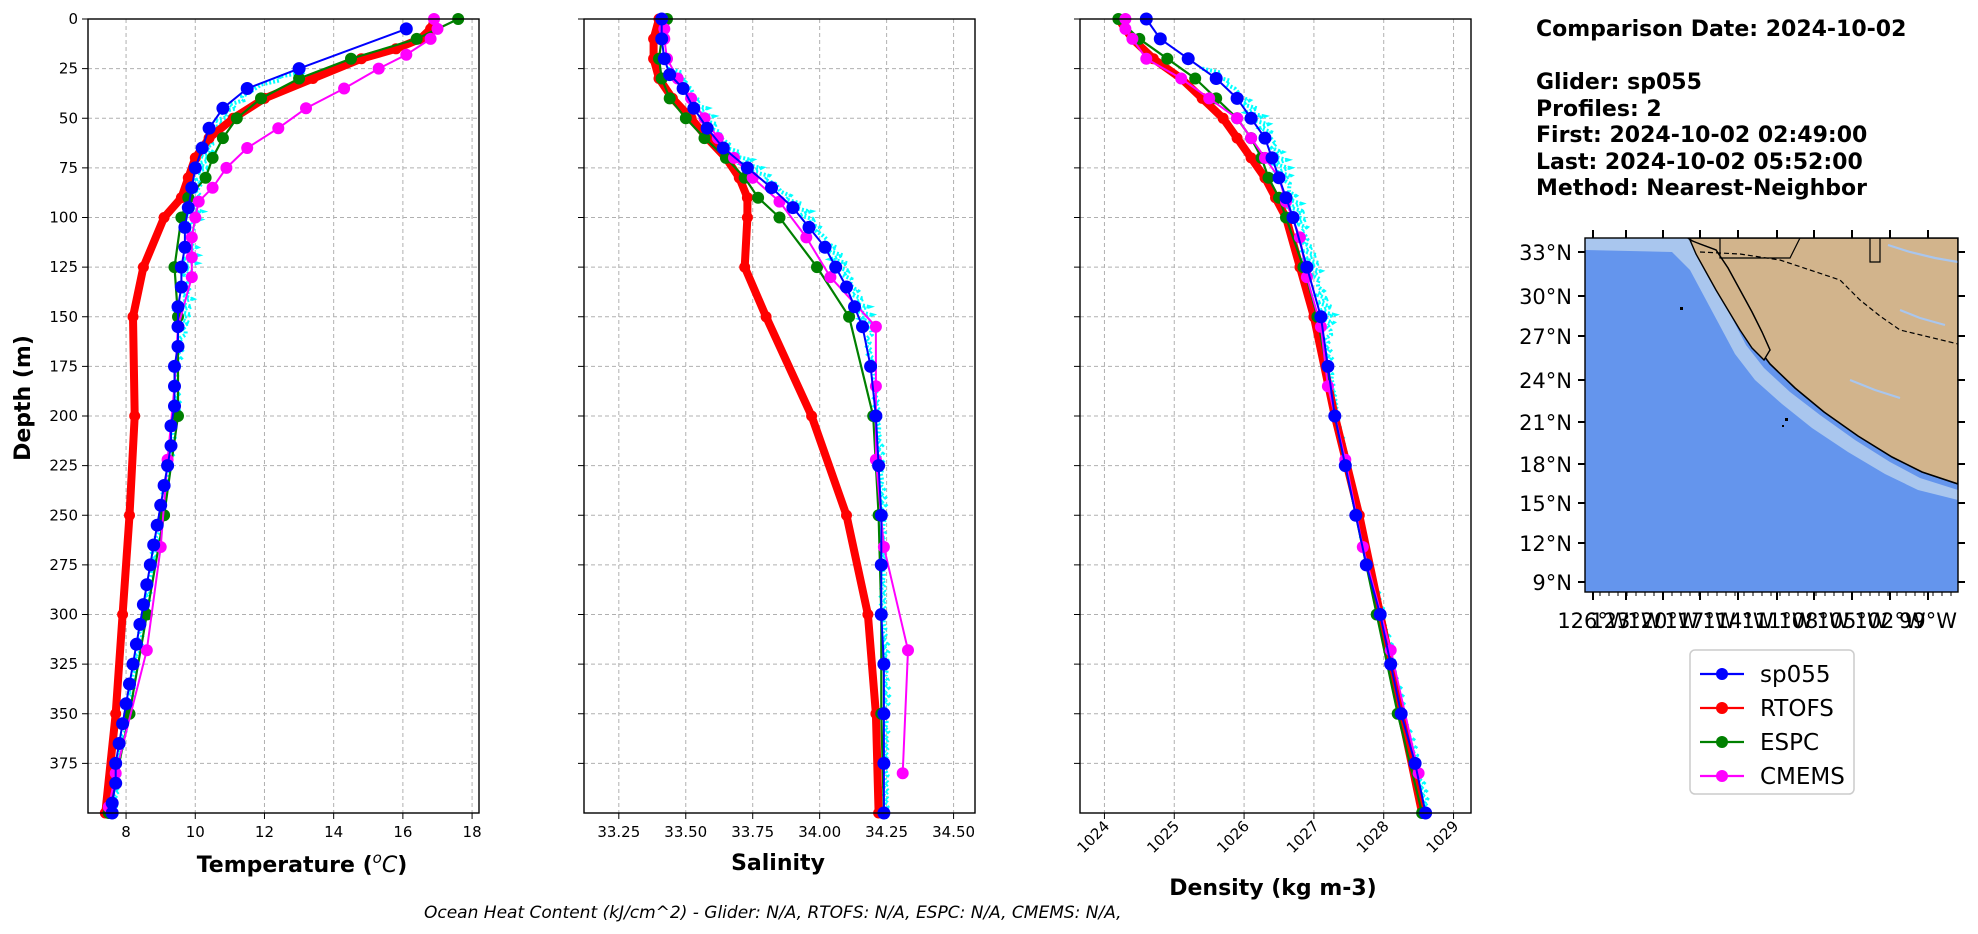  I want to click on map-lat-label: 27°N, so click(1545, 337).